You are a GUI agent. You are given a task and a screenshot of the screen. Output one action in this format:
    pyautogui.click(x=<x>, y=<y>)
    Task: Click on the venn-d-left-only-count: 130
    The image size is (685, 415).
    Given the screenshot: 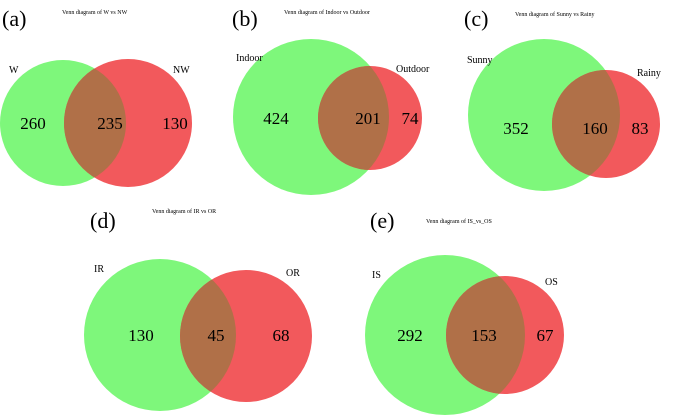 What is the action you would take?
    pyautogui.click(x=141, y=335)
    